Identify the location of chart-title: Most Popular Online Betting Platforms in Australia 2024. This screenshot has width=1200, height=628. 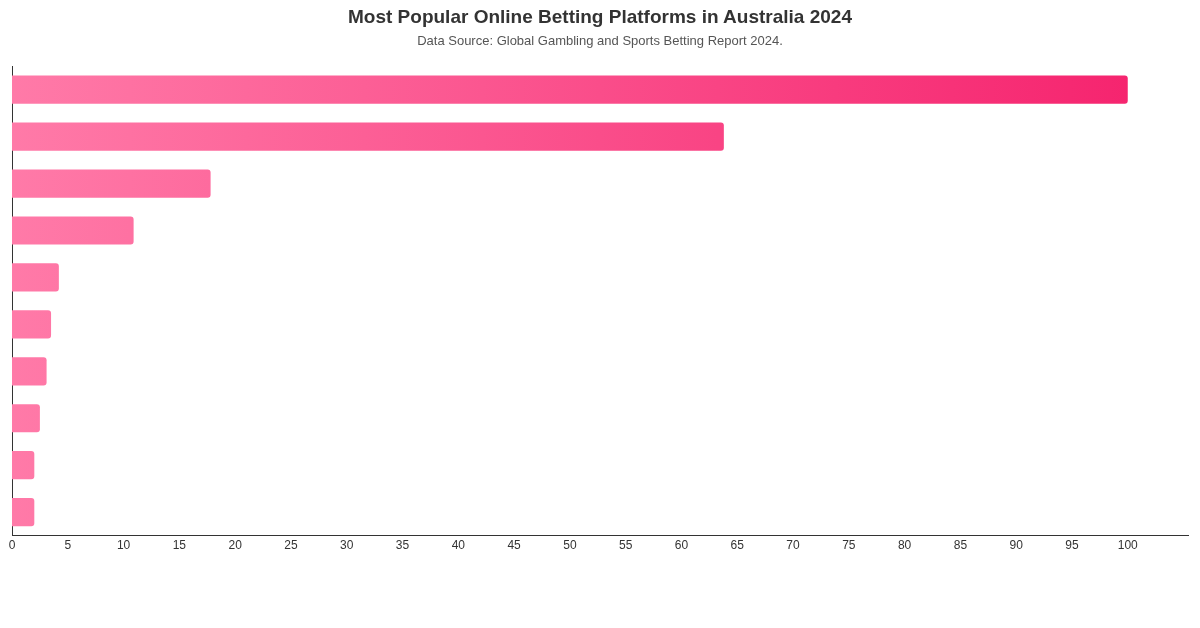
(600, 17).